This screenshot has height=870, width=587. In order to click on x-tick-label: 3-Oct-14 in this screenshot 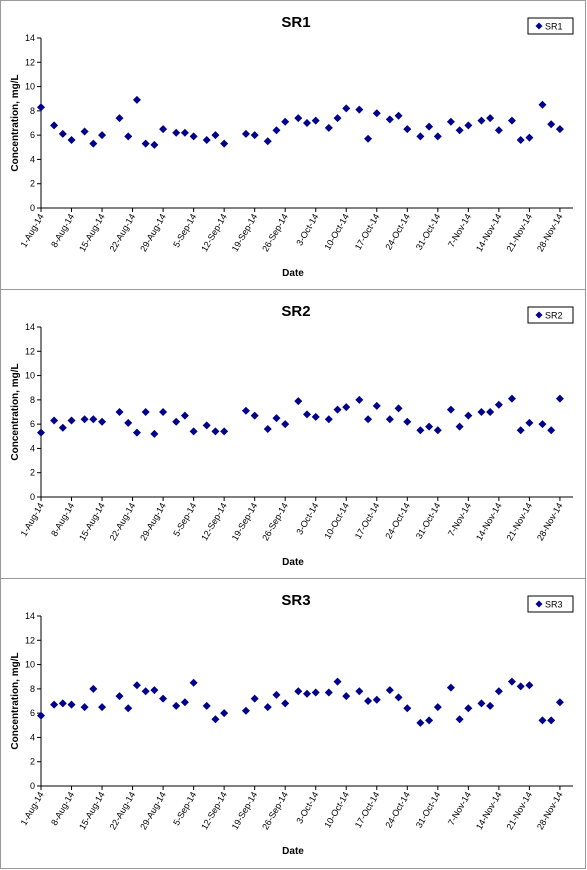, I will do `click(307, 518)`.